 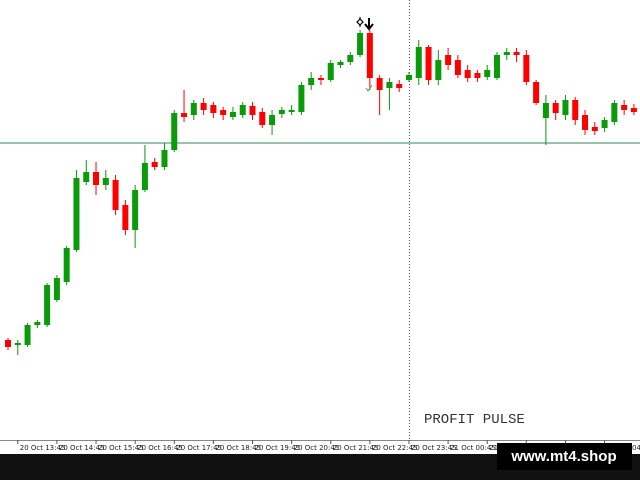 What do you see at coordinates (365, 54) in the screenshot?
I see `signal-icons` at bounding box center [365, 54].